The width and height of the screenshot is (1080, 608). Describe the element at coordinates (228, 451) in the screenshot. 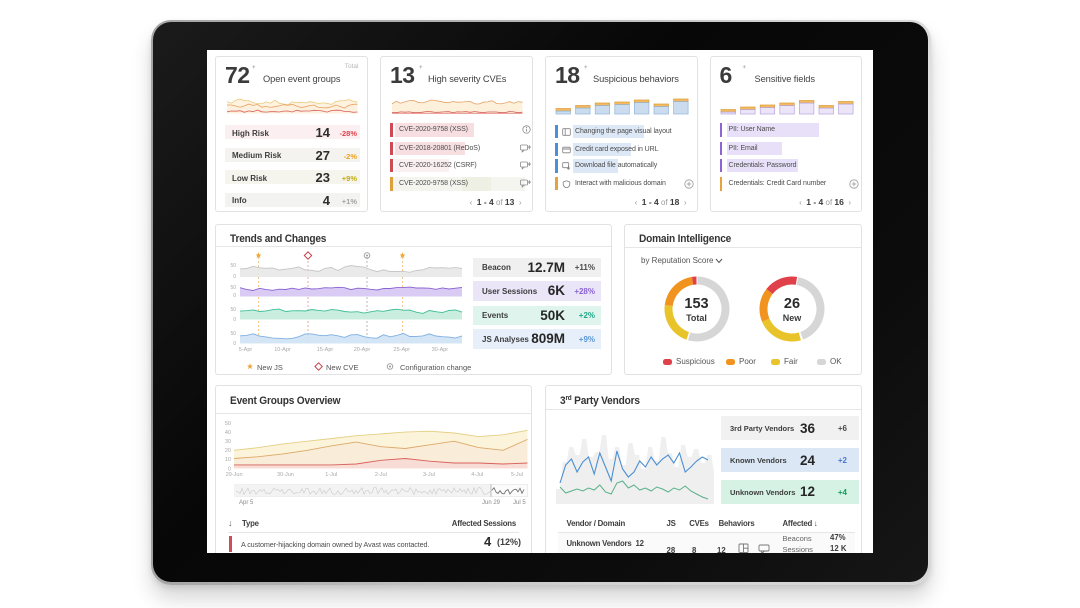

I see `svg-text: 20` at that location.